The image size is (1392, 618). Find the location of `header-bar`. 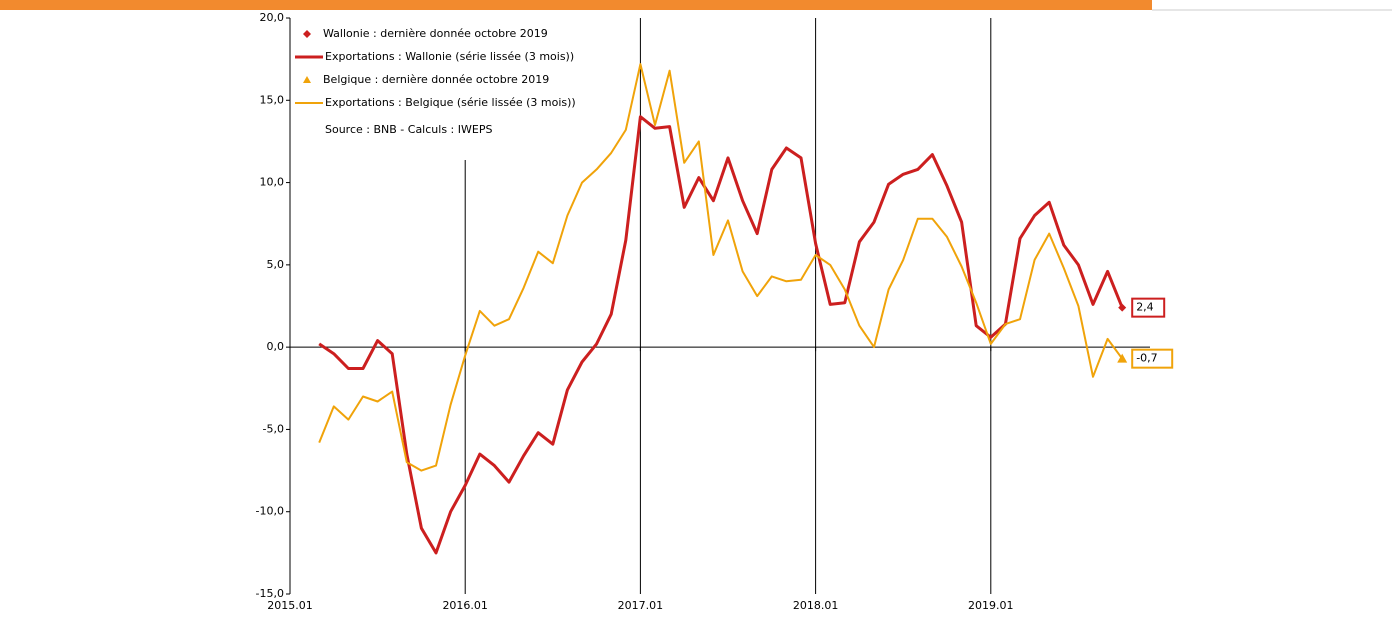

header-bar is located at coordinates (576, 5).